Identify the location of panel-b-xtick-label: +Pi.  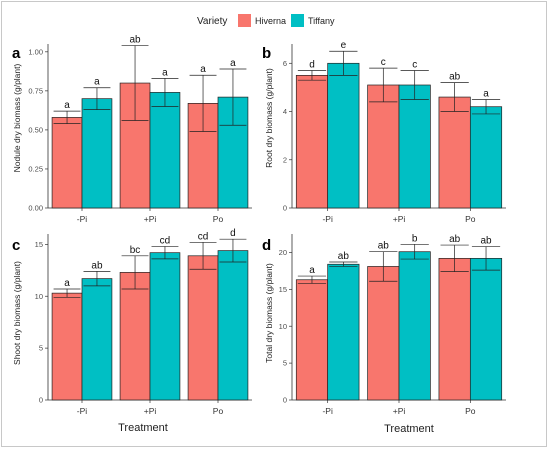
(399, 219).